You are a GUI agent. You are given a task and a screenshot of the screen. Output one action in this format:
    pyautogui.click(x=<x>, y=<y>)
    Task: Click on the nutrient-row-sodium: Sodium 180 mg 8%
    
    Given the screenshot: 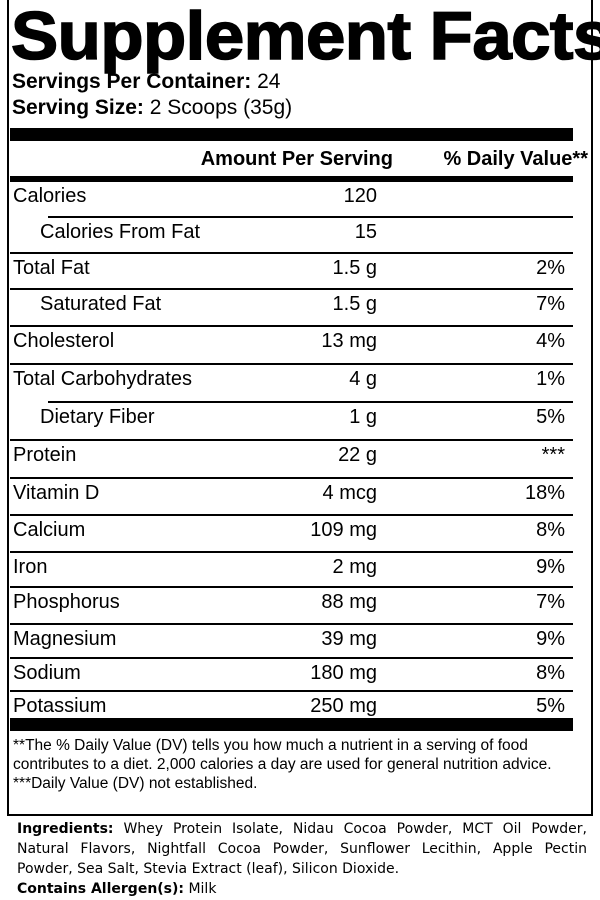 What is the action you would take?
    pyautogui.click(x=291, y=675)
    